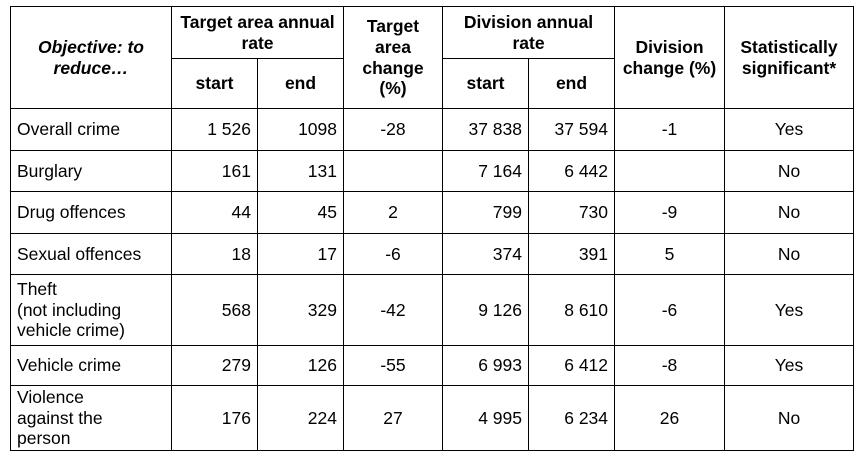  I want to click on cell-div-end: 8 610, so click(571, 310).